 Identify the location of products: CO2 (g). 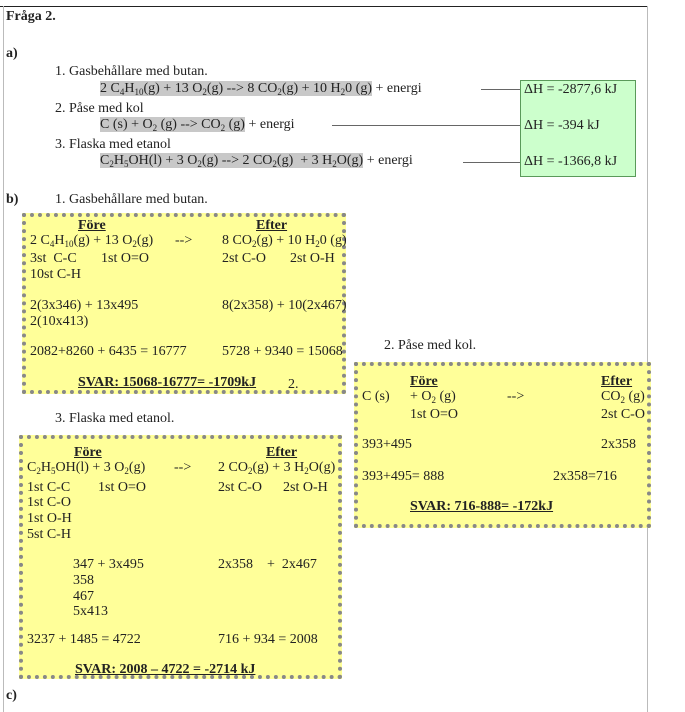
(623, 397).